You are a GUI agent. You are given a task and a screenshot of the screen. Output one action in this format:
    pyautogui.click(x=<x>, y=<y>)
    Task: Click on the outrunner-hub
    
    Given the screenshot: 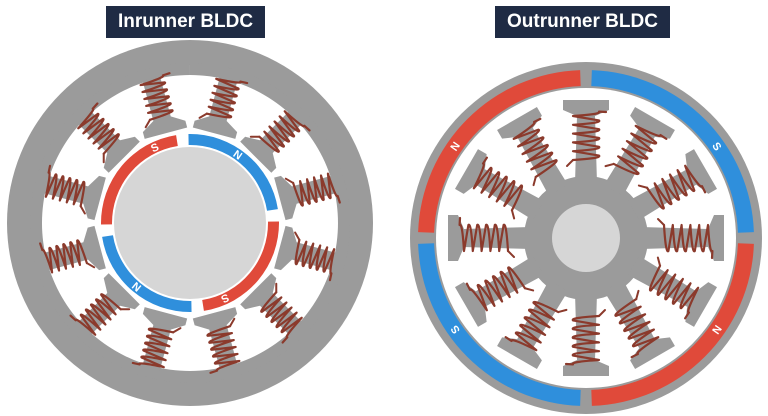 What is the action you would take?
    pyautogui.click(x=586, y=238)
    